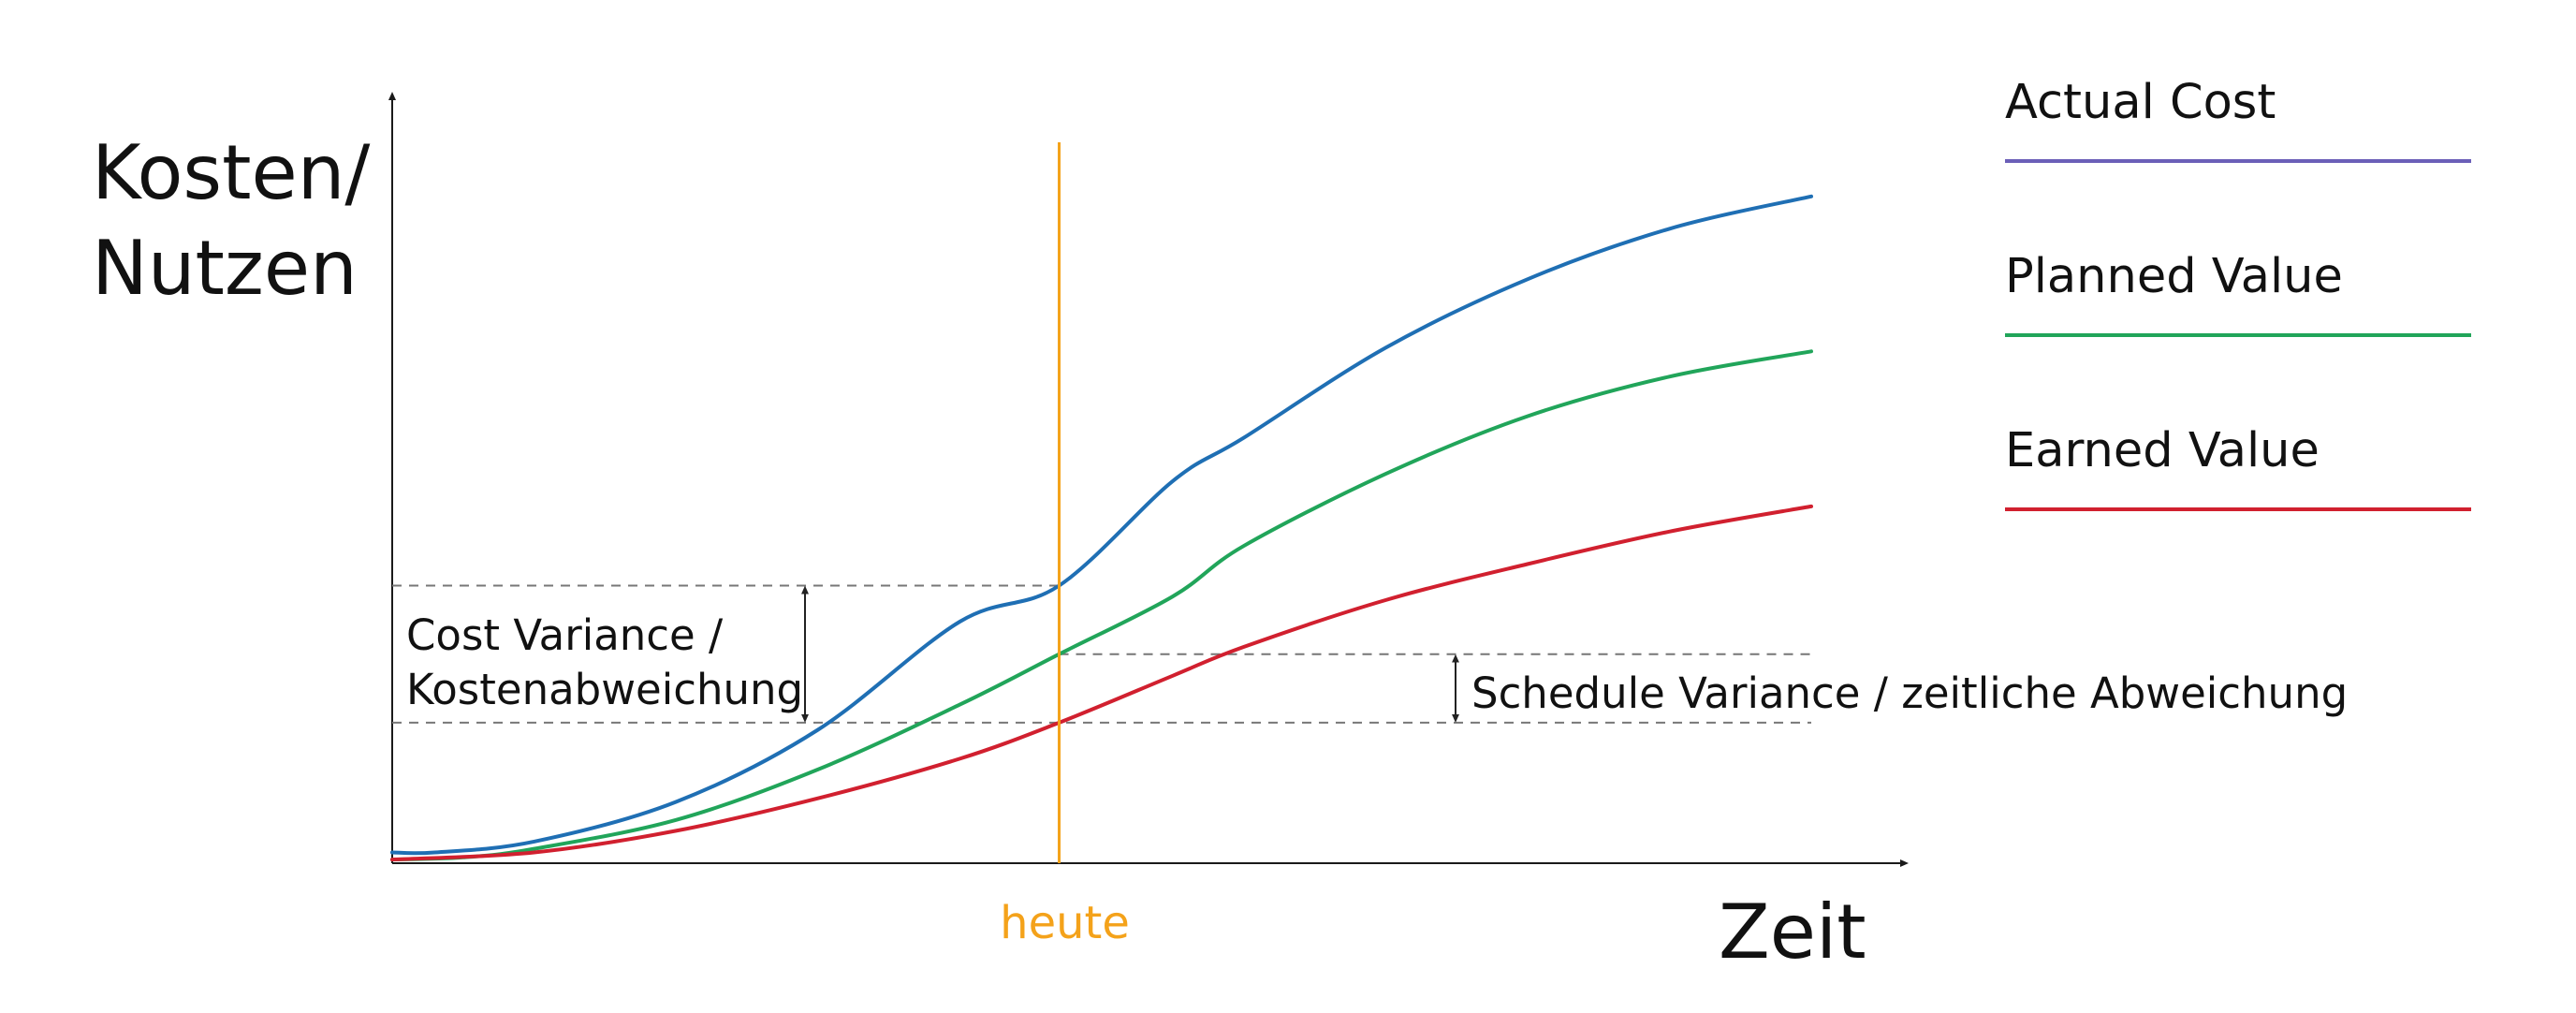  Describe the element at coordinates (231, 172) in the screenshot. I see `y-axis-label-line-1: Kosten/` at that location.